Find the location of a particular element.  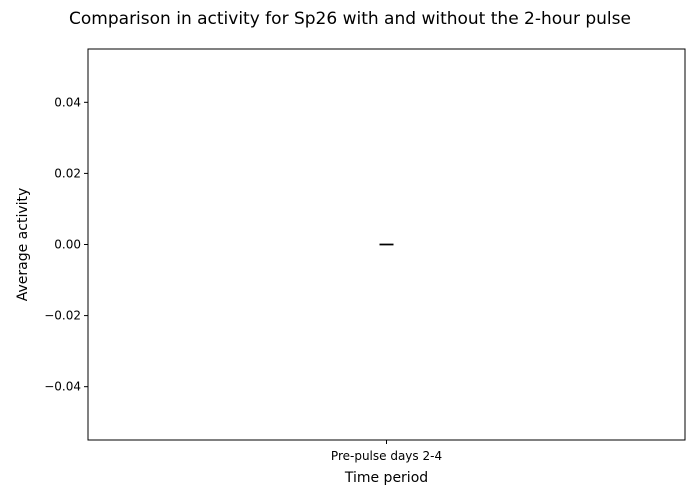

y-tick-label: 0.00 is located at coordinates (67, 245).